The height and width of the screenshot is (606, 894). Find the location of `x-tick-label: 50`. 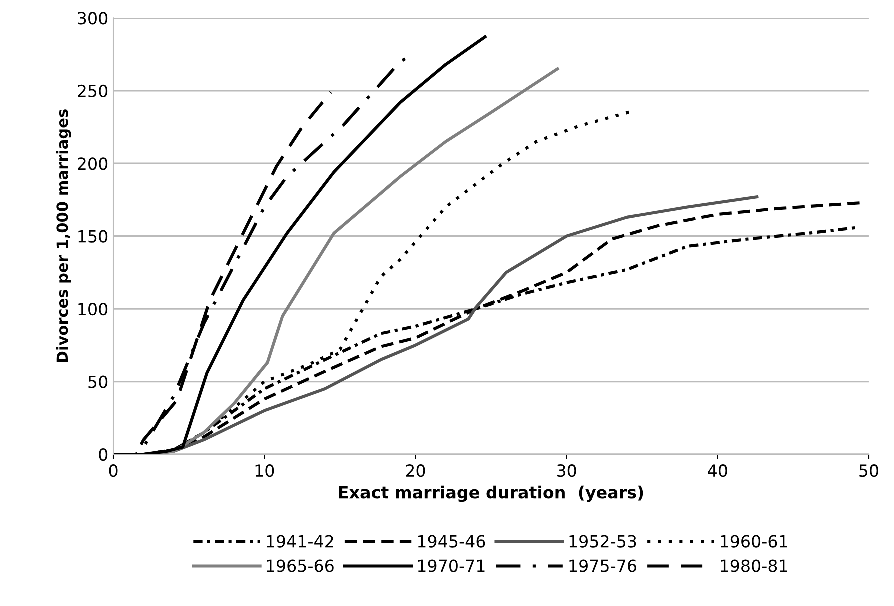

x-tick-label: 50 is located at coordinates (869, 471).